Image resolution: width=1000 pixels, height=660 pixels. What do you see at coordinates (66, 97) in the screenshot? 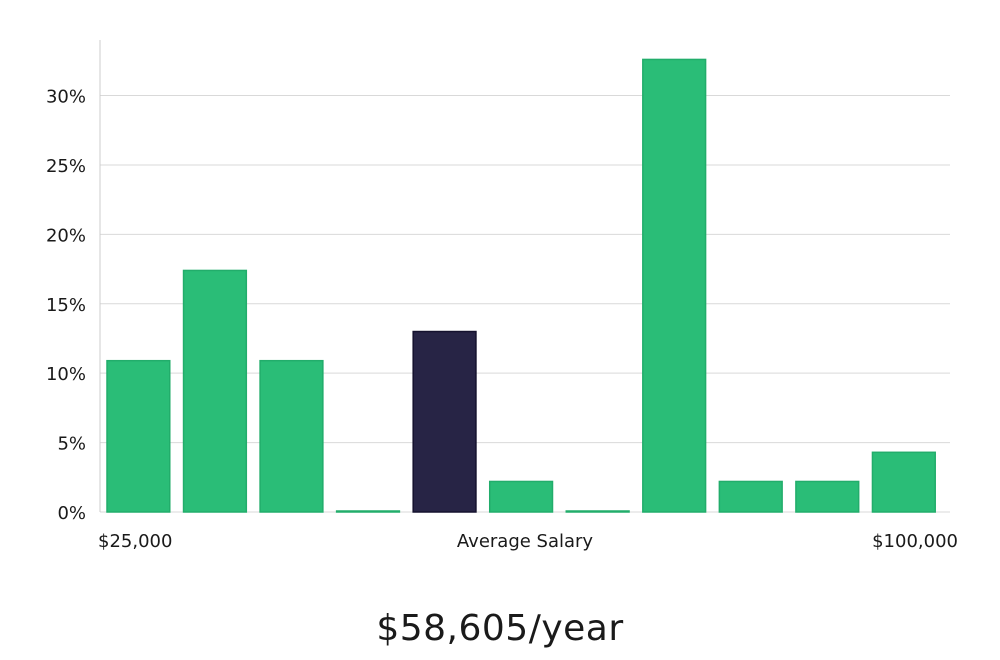
I see `y-tick-label: 30%` at bounding box center [66, 97].